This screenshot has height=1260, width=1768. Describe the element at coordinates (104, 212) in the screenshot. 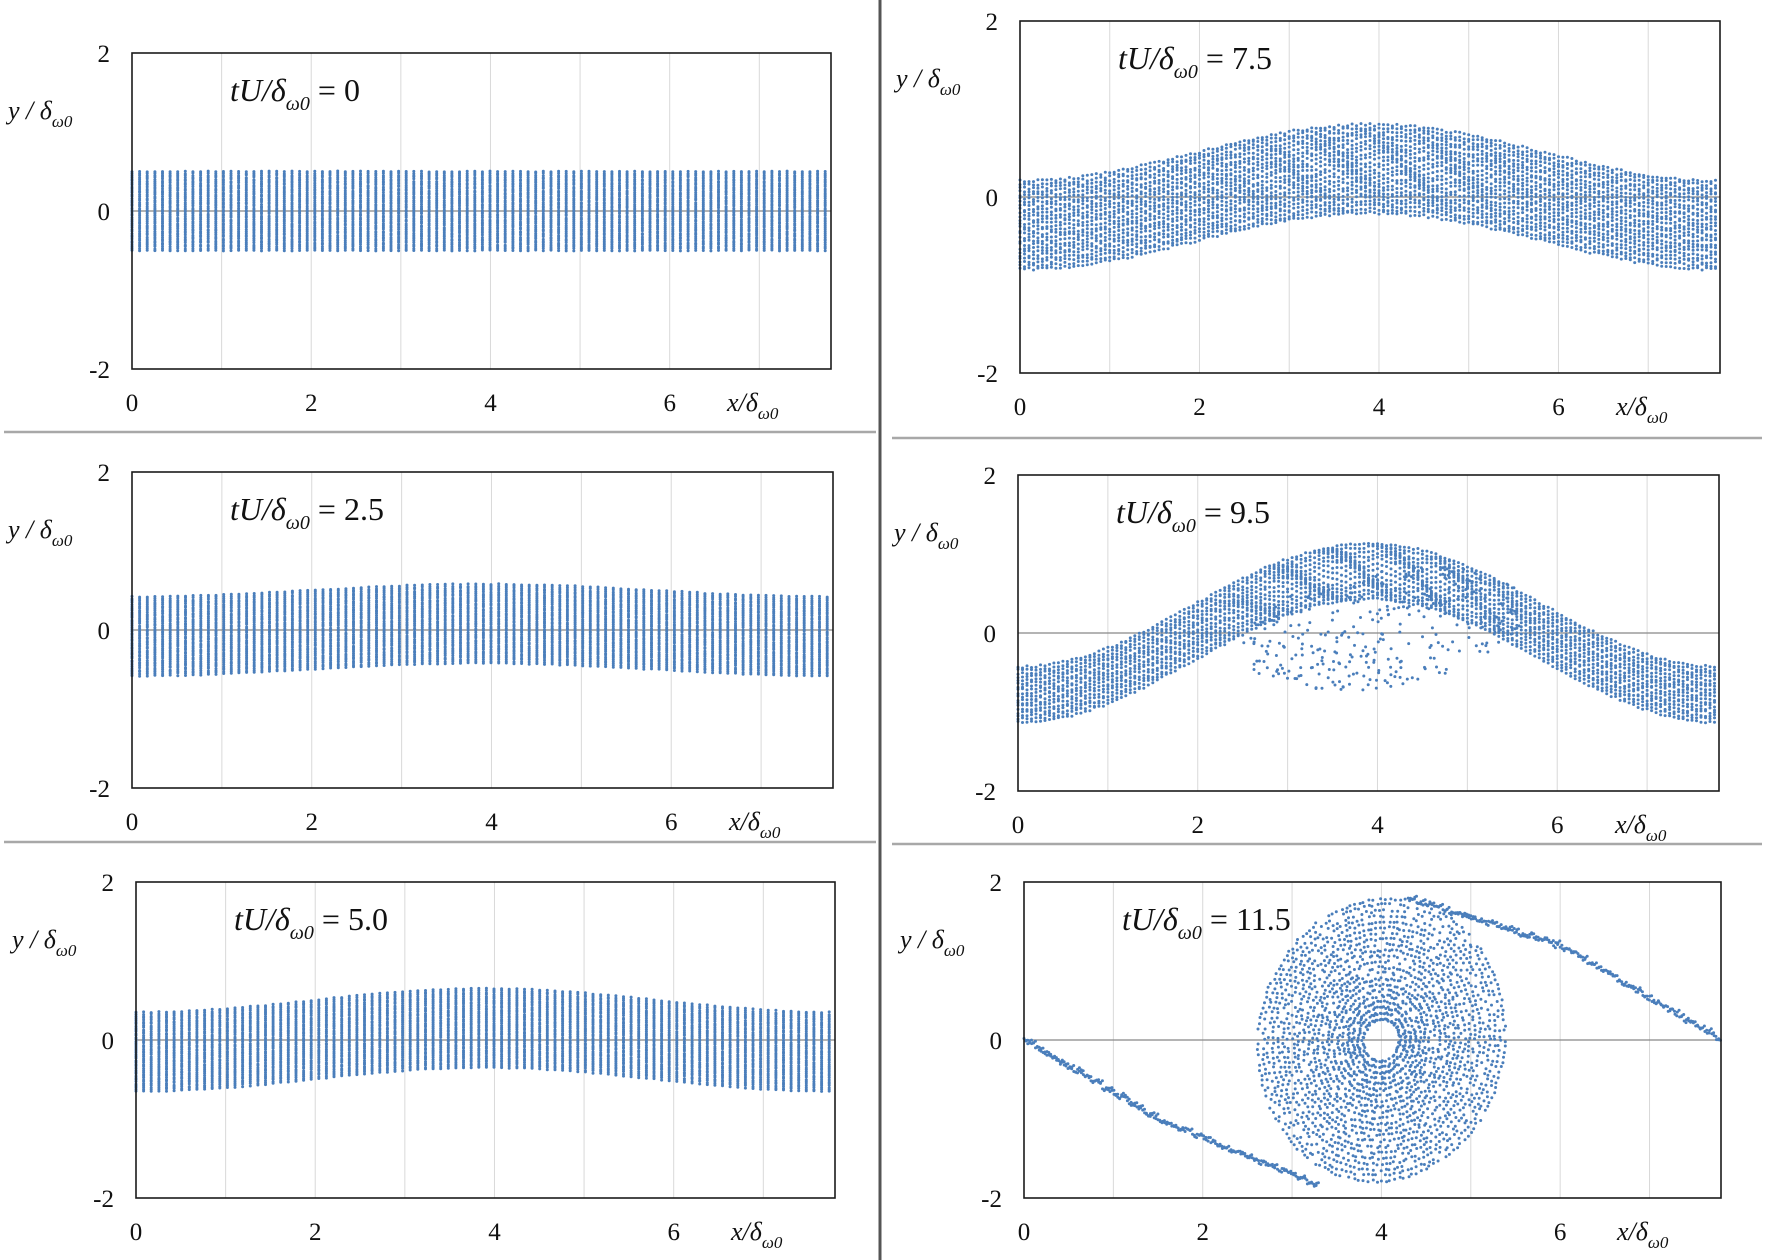

I see `y-tick-label: 0` at that location.